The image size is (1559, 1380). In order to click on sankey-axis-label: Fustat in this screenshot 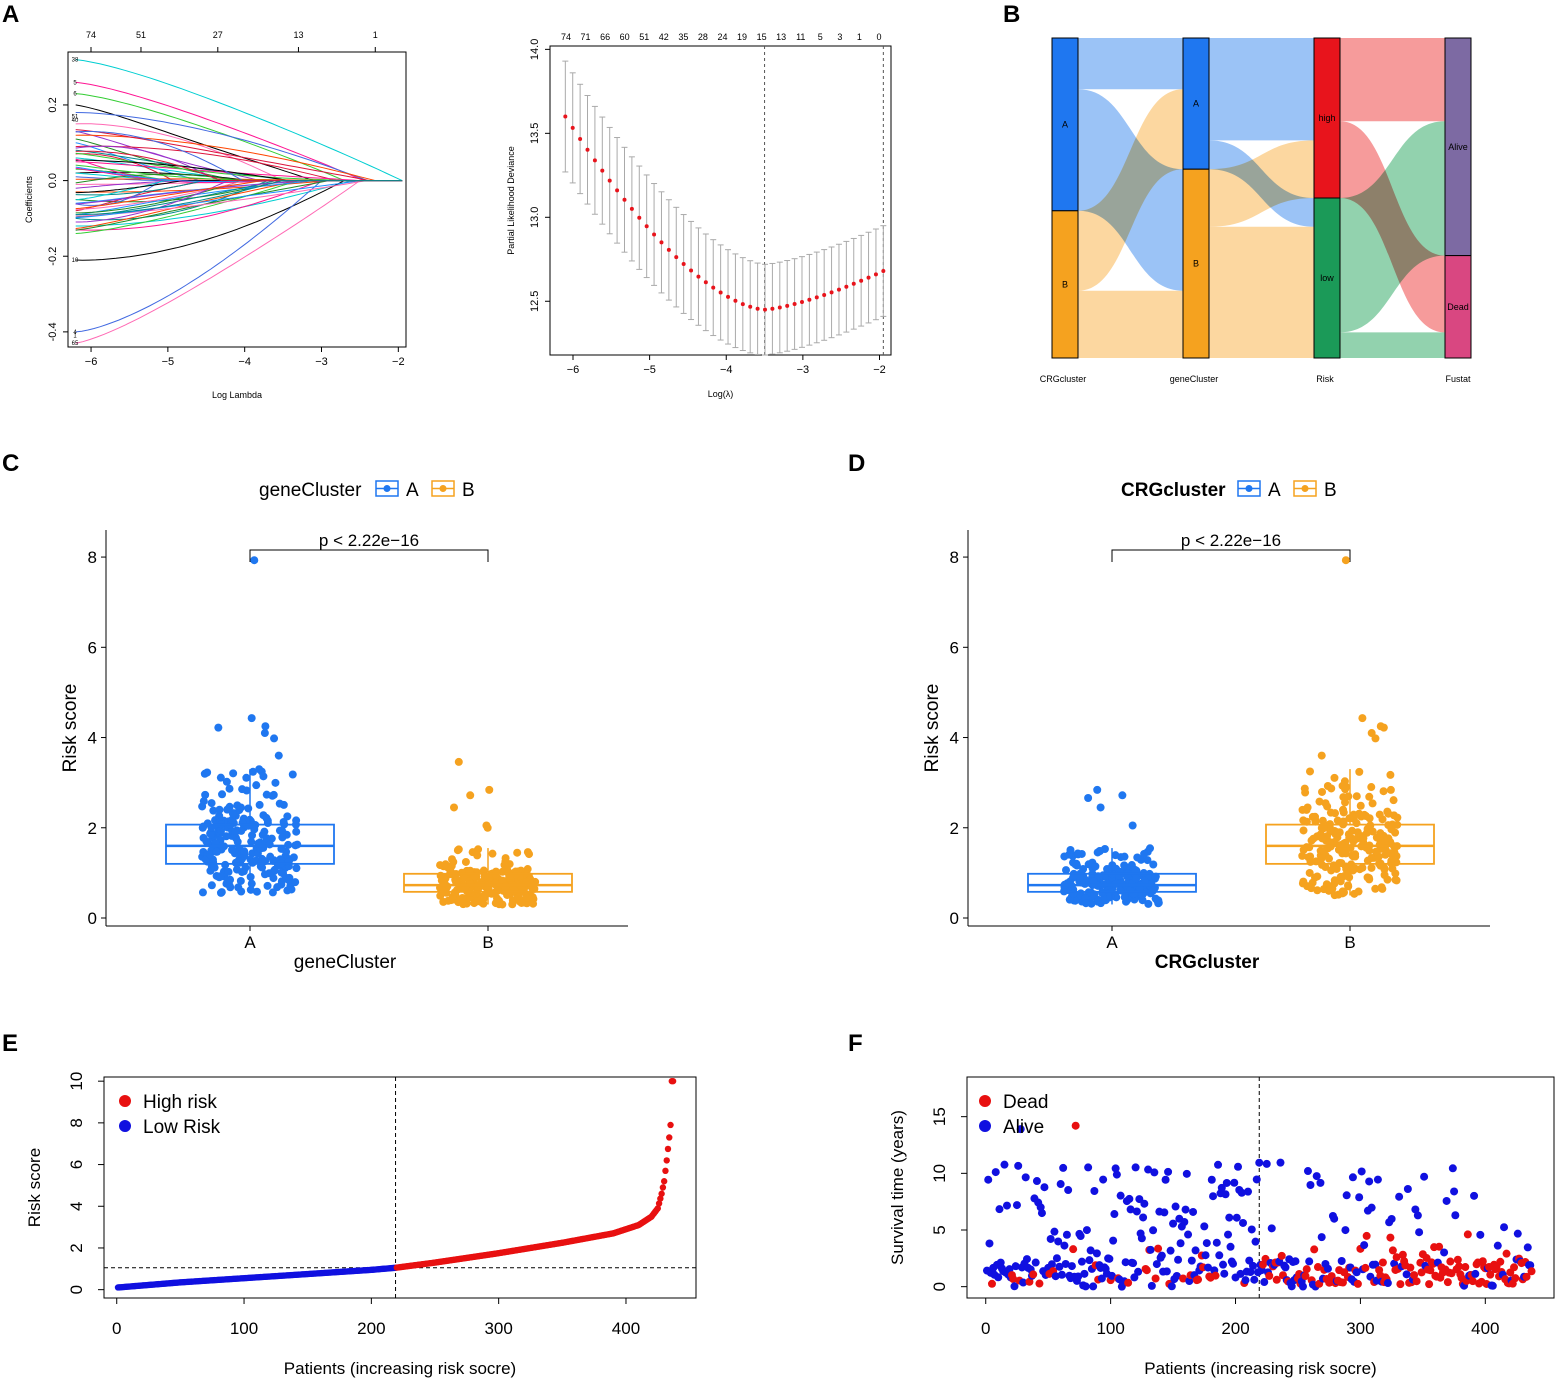, I will do `click(1458, 379)`.